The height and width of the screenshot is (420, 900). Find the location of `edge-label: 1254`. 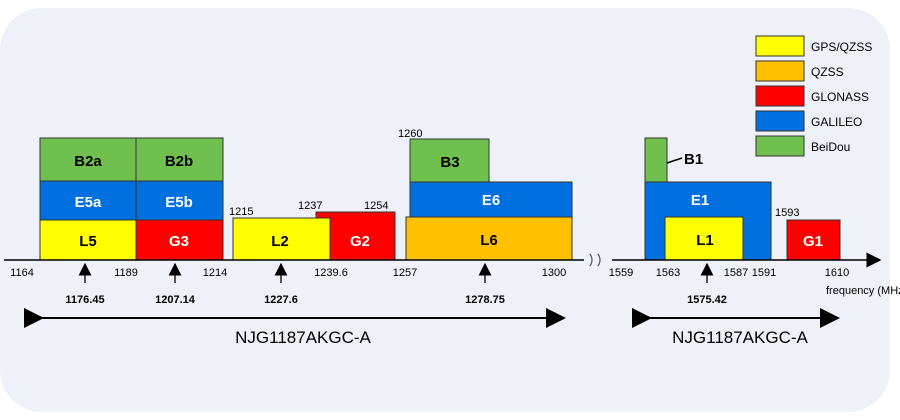

edge-label: 1254 is located at coordinates (376, 206).